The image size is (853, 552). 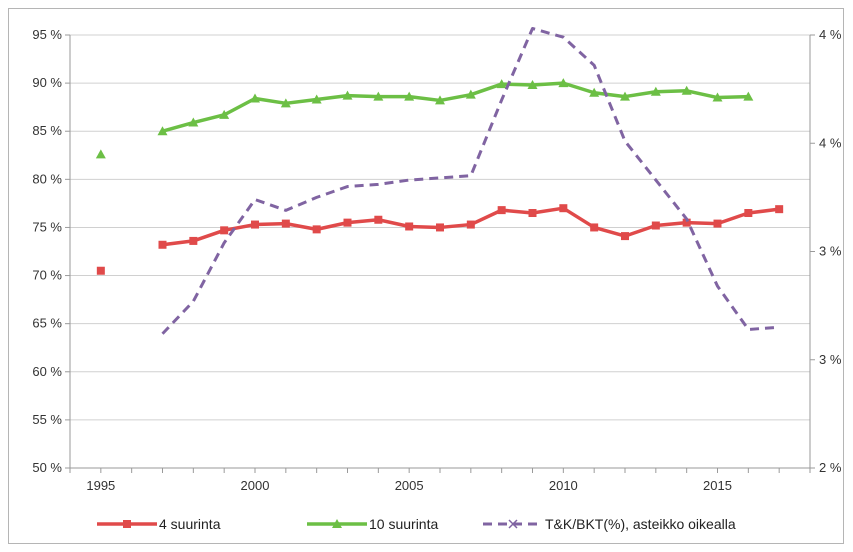 I want to click on legend-marker-rnd-gdp, so click(x=513, y=524).